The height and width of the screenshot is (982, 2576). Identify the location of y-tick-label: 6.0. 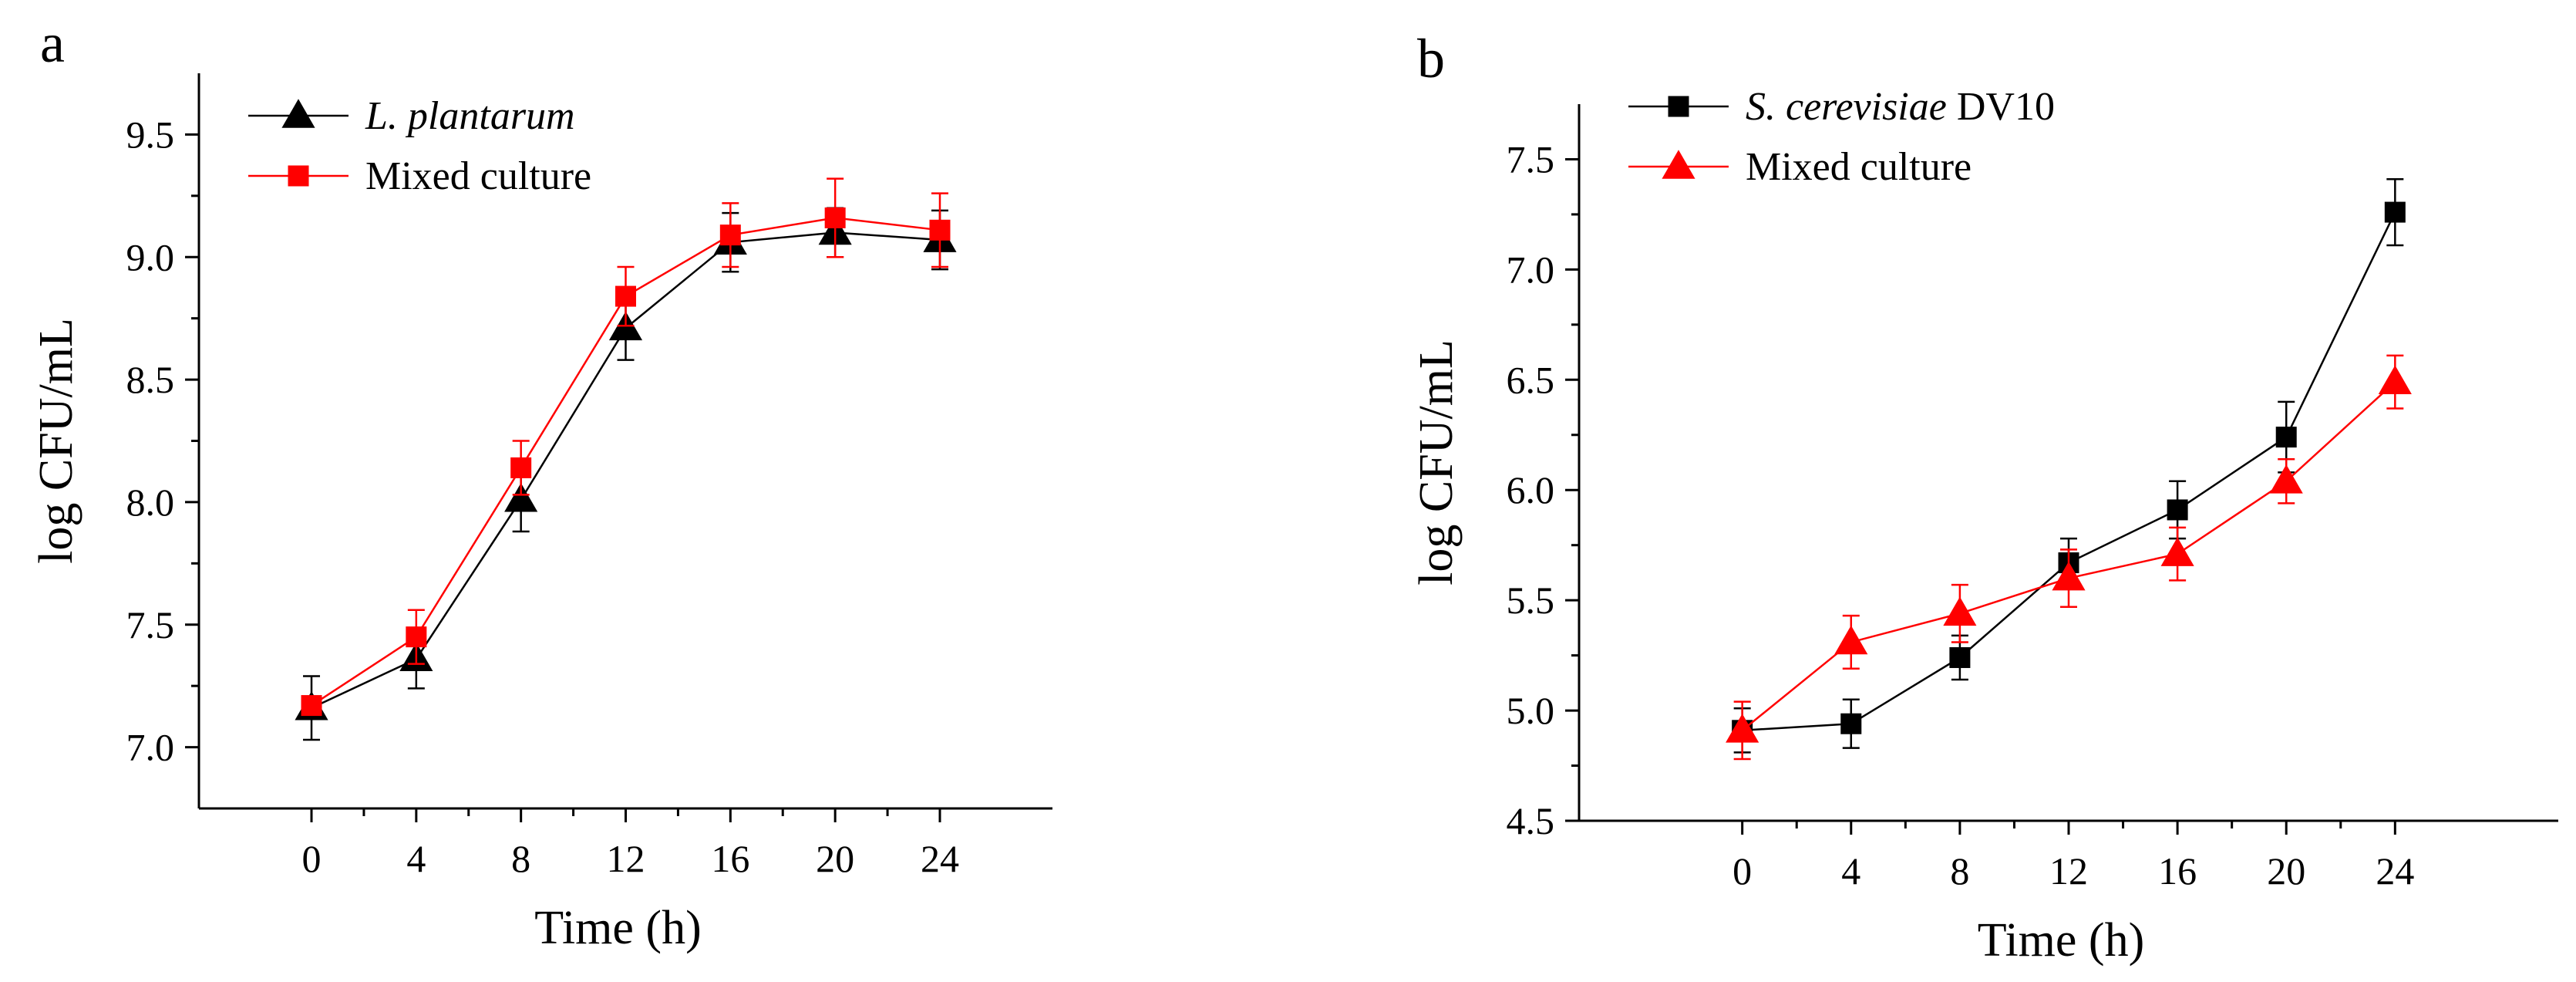
(1531, 489).